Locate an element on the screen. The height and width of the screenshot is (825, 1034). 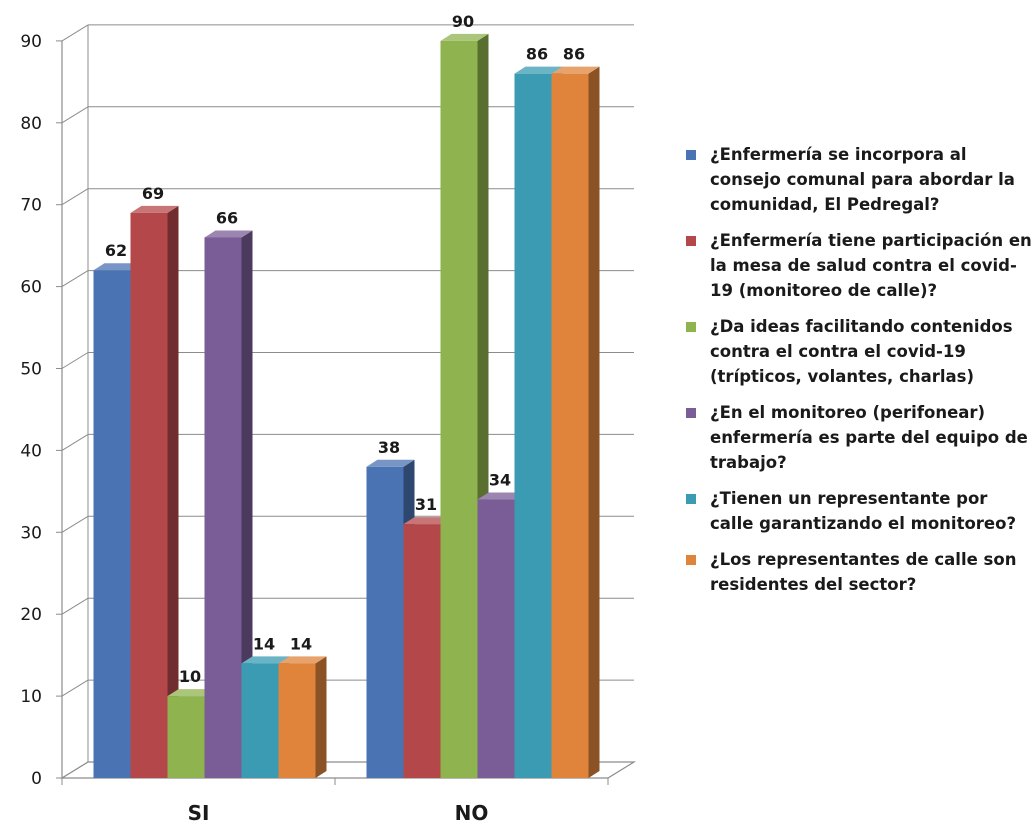
y-tick-label: 50 is located at coordinates (31, 370).